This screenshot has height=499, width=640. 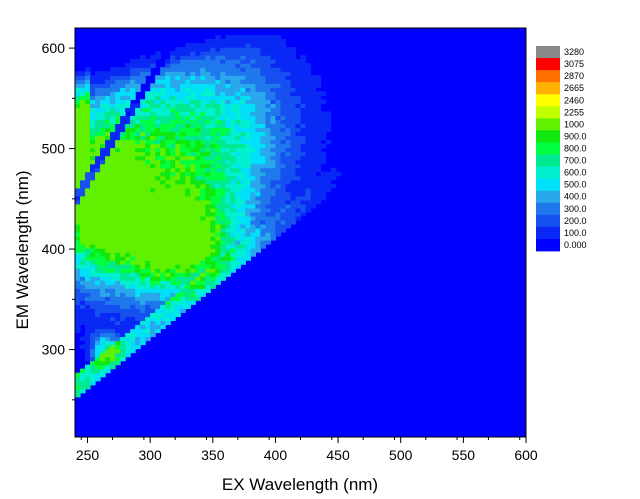 What do you see at coordinates (574, 52) in the screenshot?
I see `colorbar-label: 3280` at bounding box center [574, 52].